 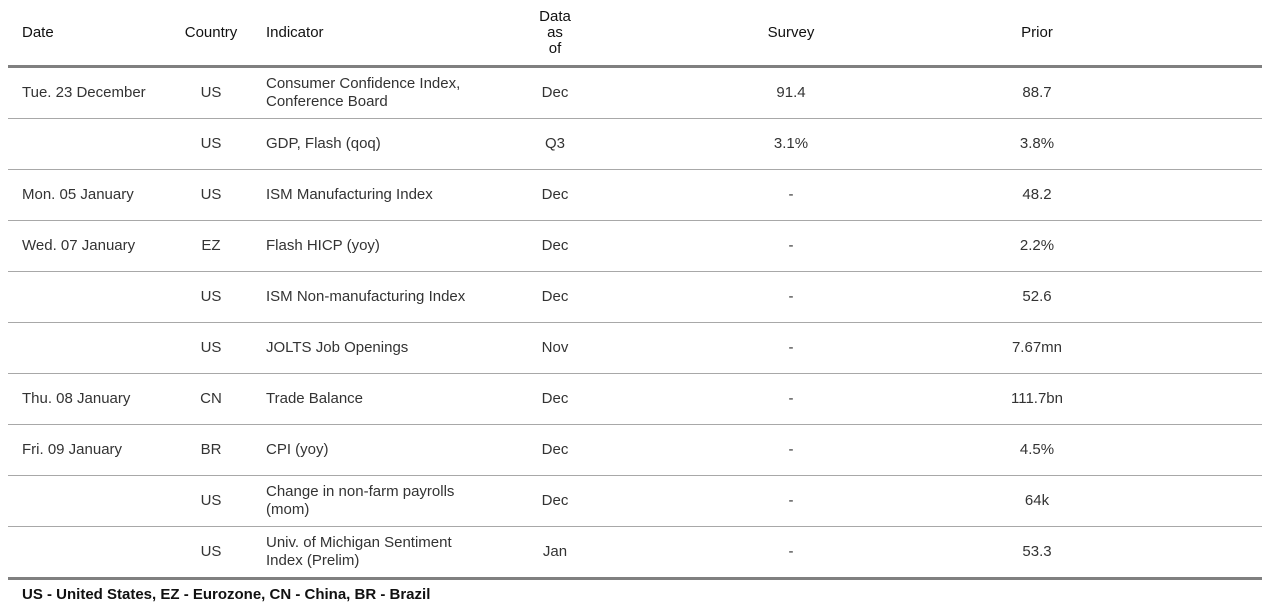 What do you see at coordinates (555, 16) in the screenshot?
I see `header-line: Data` at bounding box center [555, 16].